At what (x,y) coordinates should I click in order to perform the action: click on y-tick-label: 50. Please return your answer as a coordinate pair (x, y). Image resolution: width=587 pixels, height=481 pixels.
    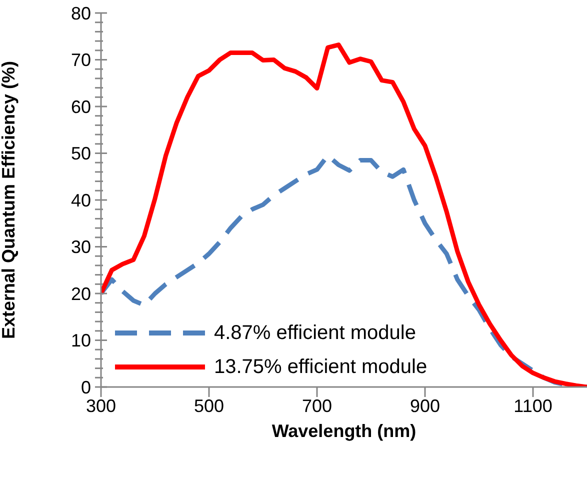
    Looking at the image, I should click on (80, 154).